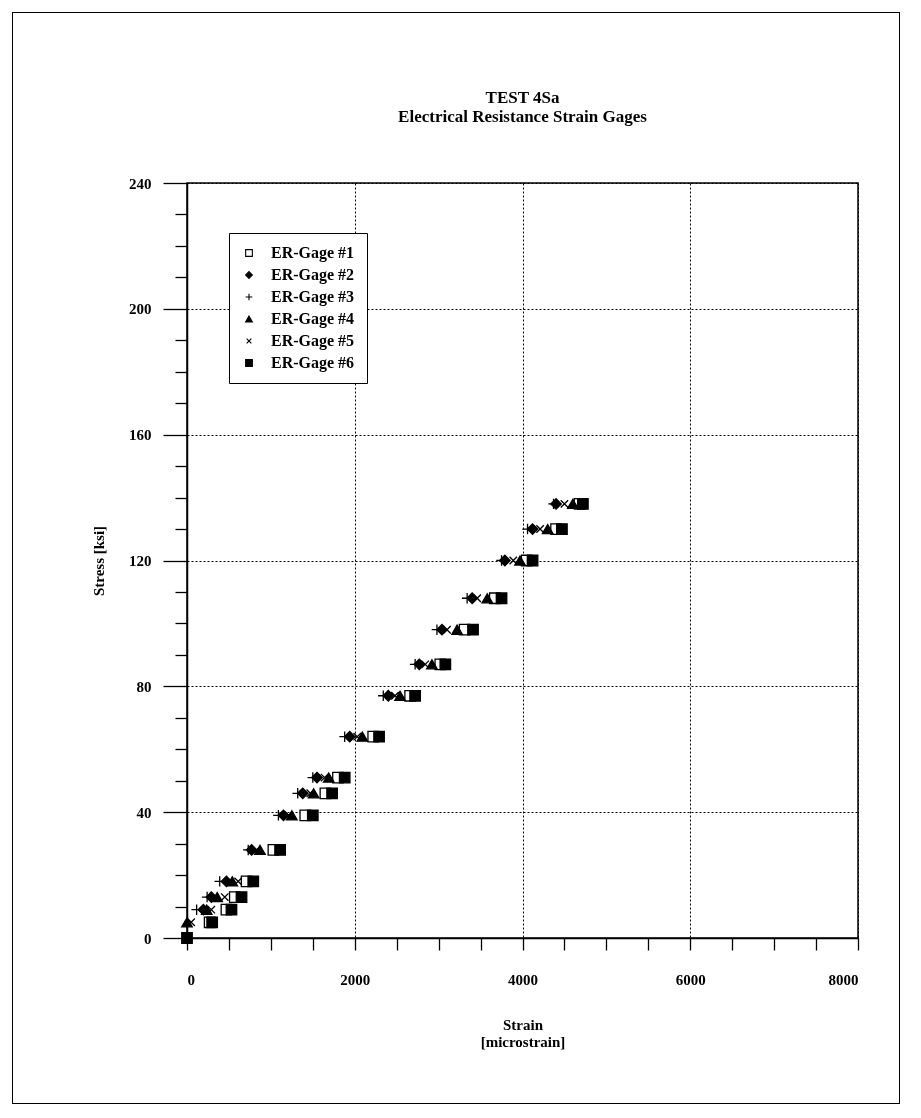  What do you see at coordinates (355, 979) in the screenshot?
I see `x-tick-label: 2000` at bounding box center [355, 979].